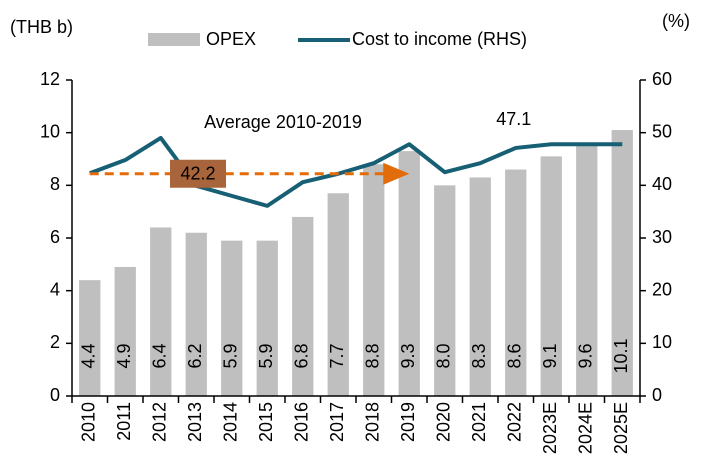  Describe the element at coordinates (444, 422) in the screenshot. I see `x-tick-label: 2020` at that location.